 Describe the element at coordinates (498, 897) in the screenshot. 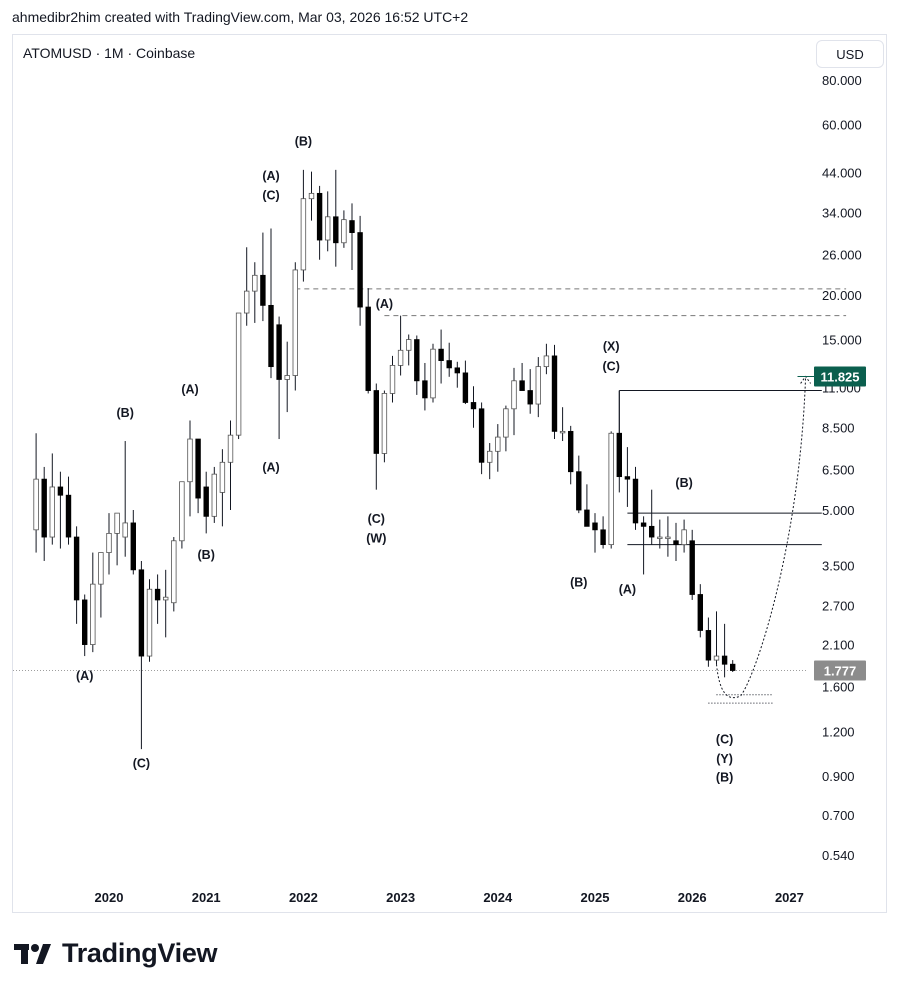

I see `time-axis-label: 2024` at that location.